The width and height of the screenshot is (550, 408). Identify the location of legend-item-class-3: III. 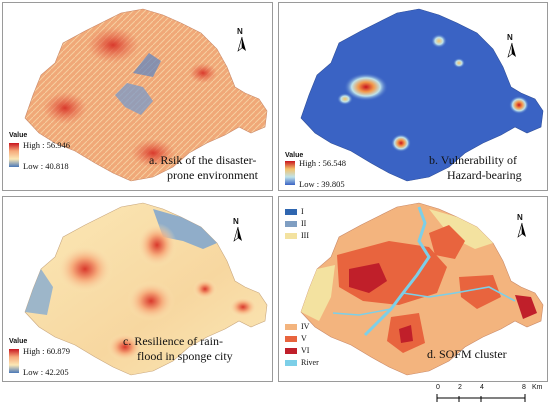
(297, 235).